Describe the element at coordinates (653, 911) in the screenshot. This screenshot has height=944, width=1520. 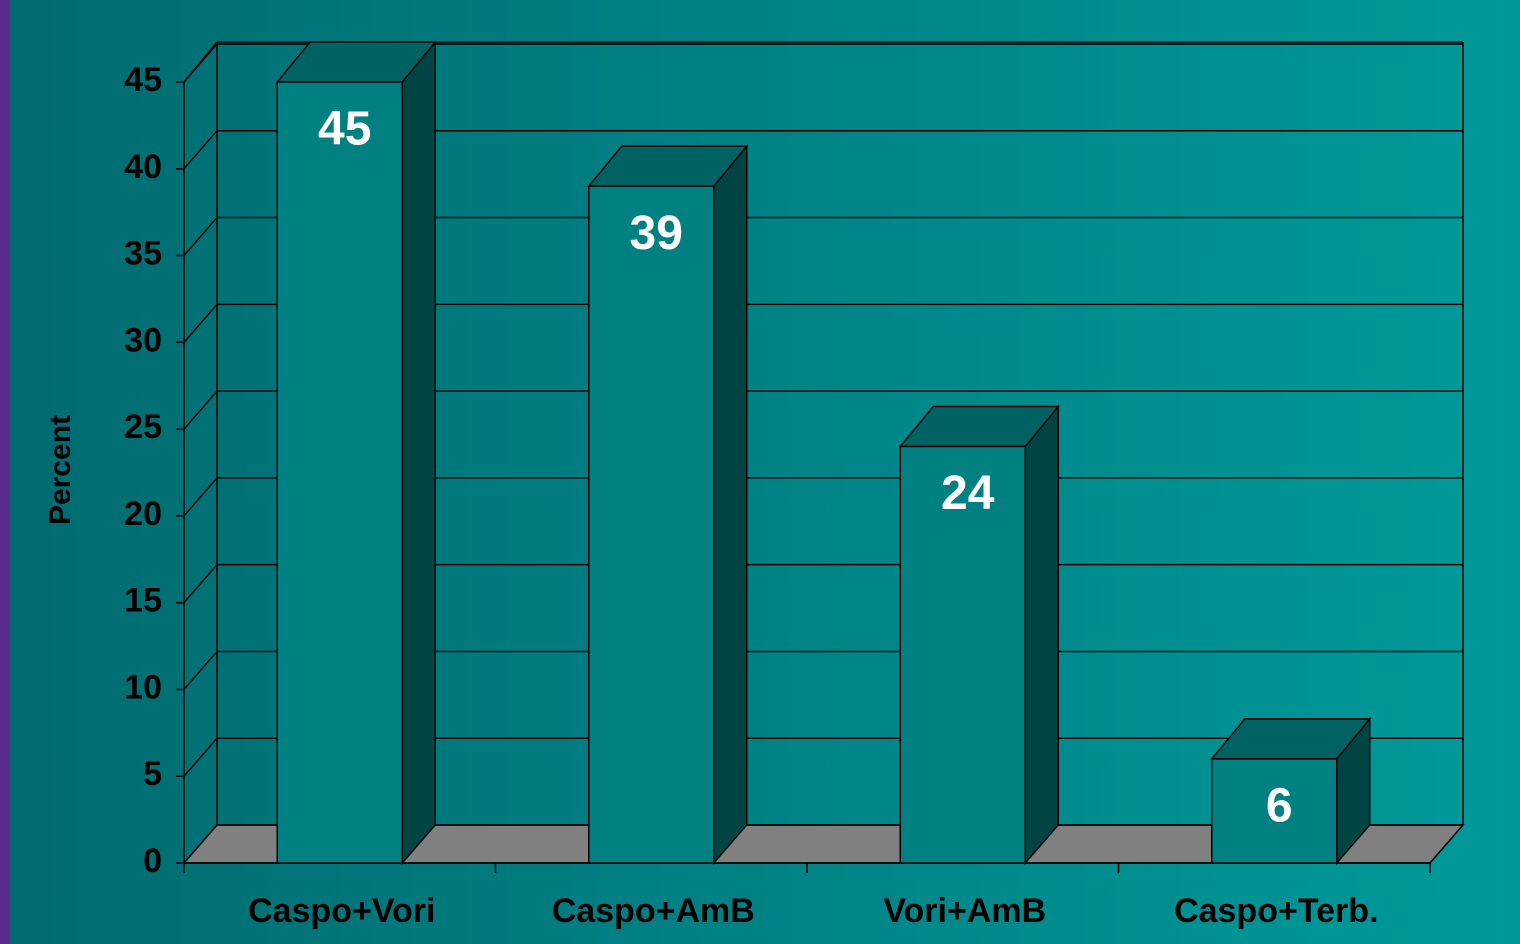
I see `x-tick-label: Caspo+AmB` at that location.